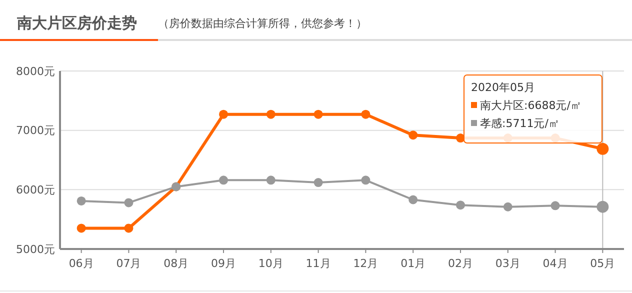 The width and height of the screenshot is (632, 293). What do you see at coordinates (507, 263) in the screenshot?
I see `x-tick-label: 03月` at bounding box center [507, 263].